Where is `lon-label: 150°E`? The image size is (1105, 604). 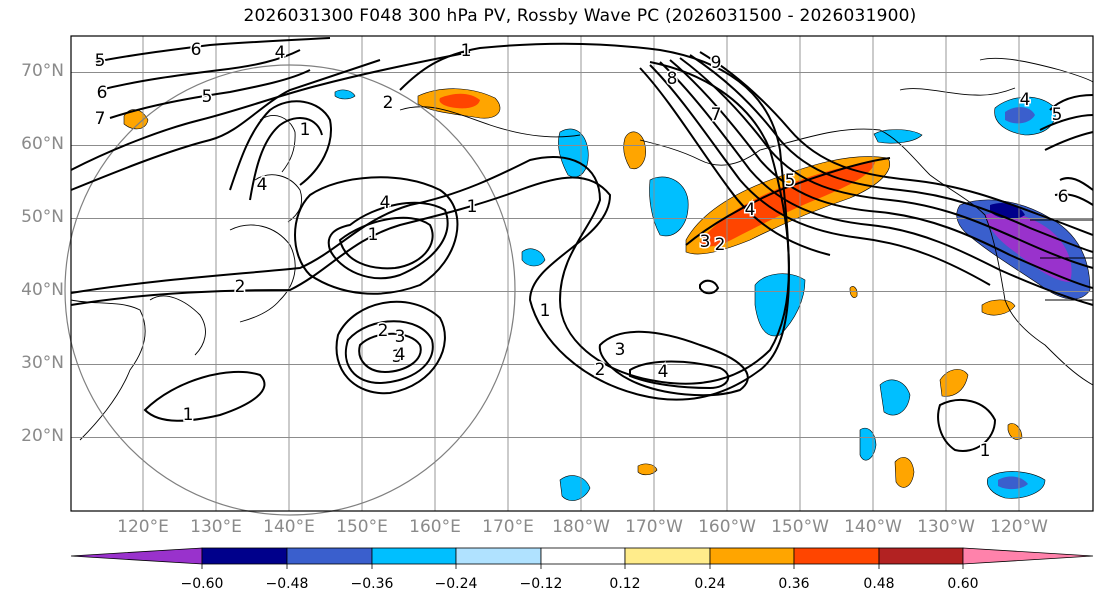
lon-label: 150°E is located at coordinates (362, 527).